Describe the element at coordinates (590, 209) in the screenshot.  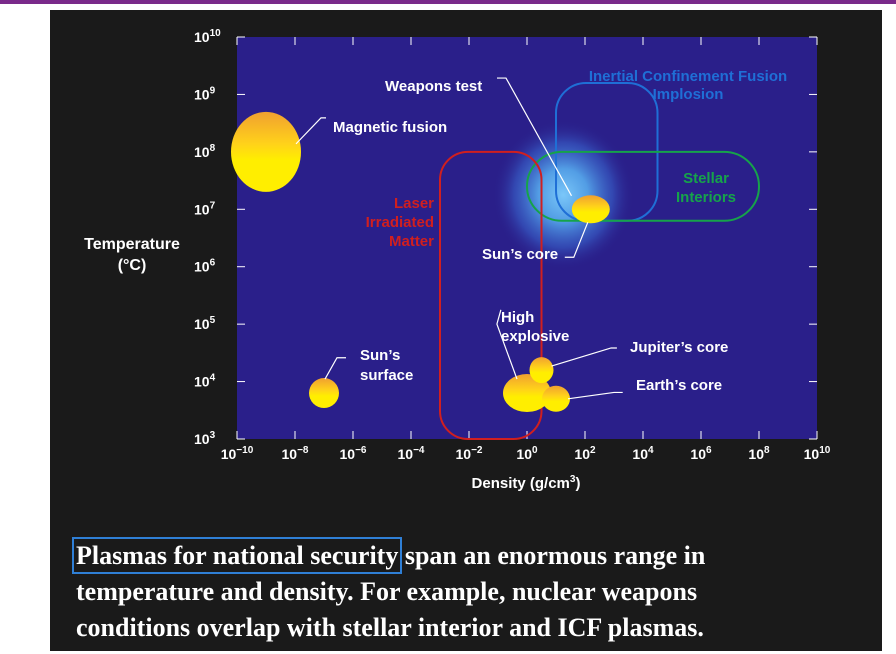
I see `suns-core-point` at that location.